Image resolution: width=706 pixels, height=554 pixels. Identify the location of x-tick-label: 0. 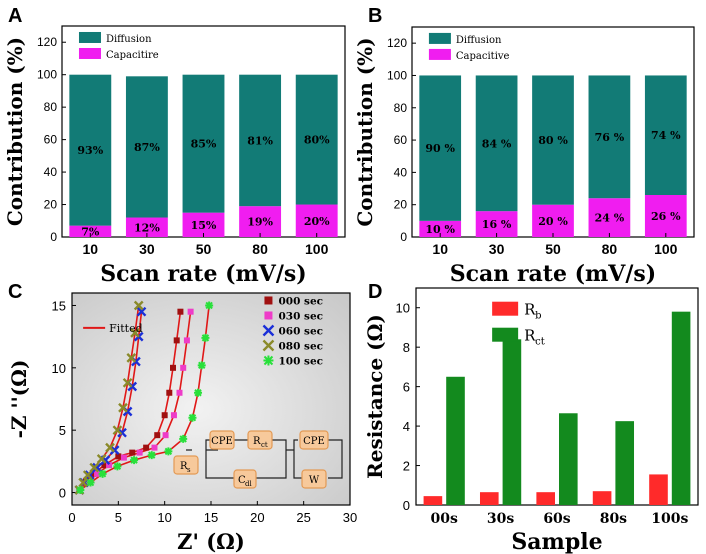
(71, 517).